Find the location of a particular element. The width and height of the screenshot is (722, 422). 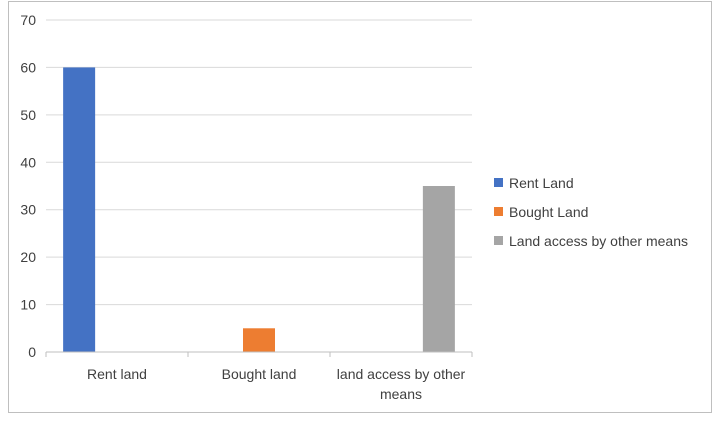

x-tick-label: Rent land is located at coordinates (117, 374).